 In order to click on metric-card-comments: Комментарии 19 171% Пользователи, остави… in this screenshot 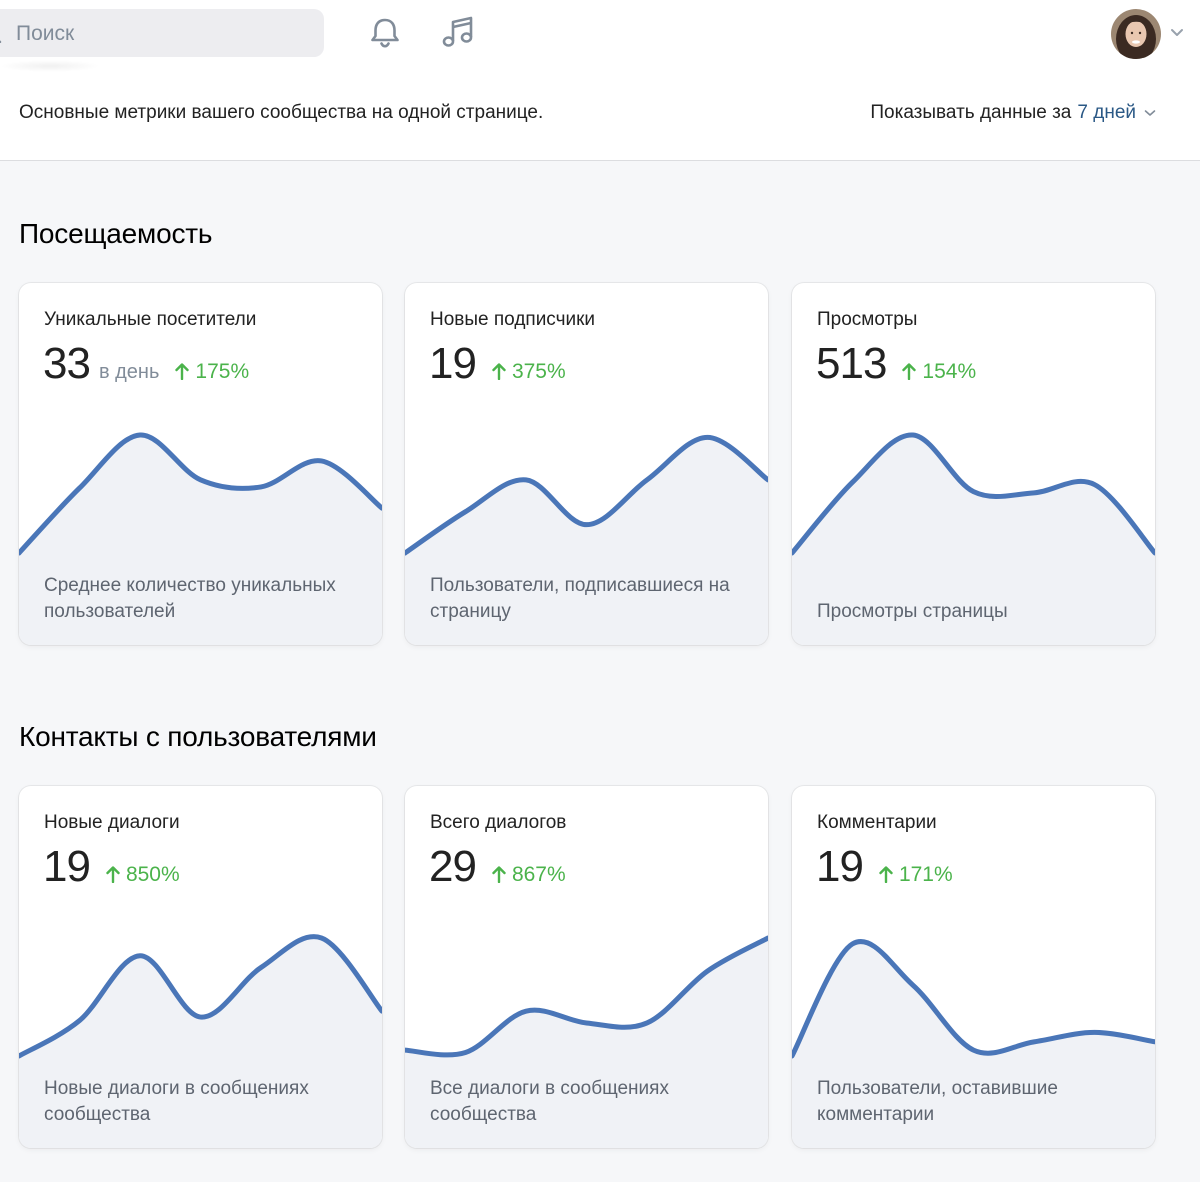, I will do `click(973, 967)`.